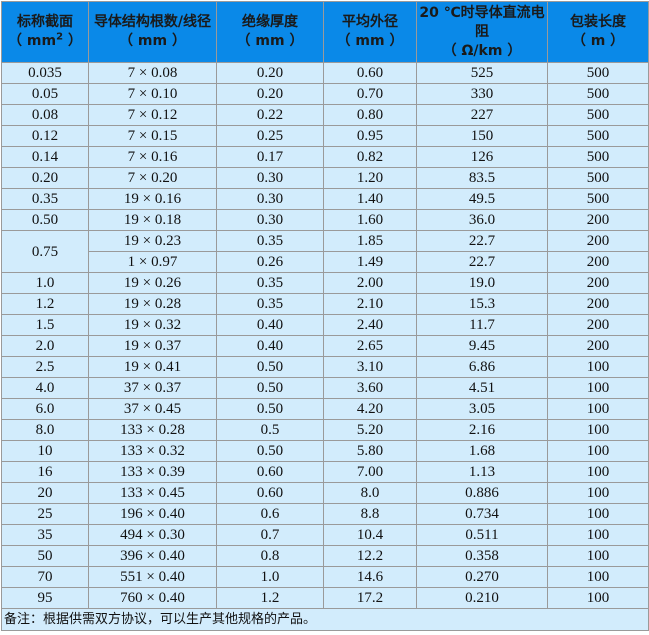  I want to click on table-row: 0.035 7 × 0.08 0.20 0.60 525 500, so click(325, 73).